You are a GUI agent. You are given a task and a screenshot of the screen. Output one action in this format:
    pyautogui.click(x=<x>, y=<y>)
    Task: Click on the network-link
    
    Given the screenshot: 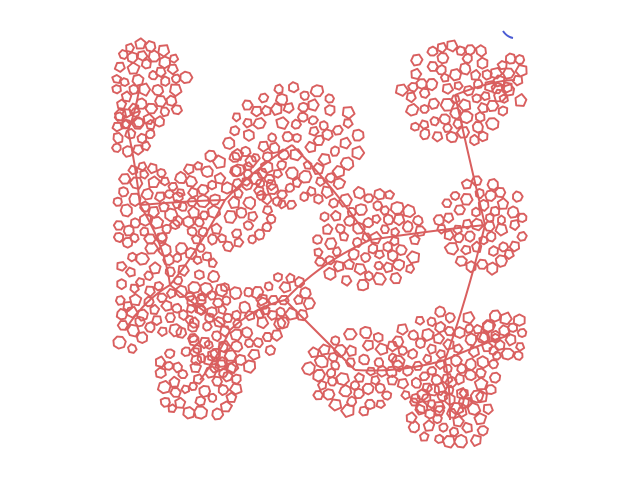 What is the action you would take?
    pyautogui.click(x=147, y=307)
    